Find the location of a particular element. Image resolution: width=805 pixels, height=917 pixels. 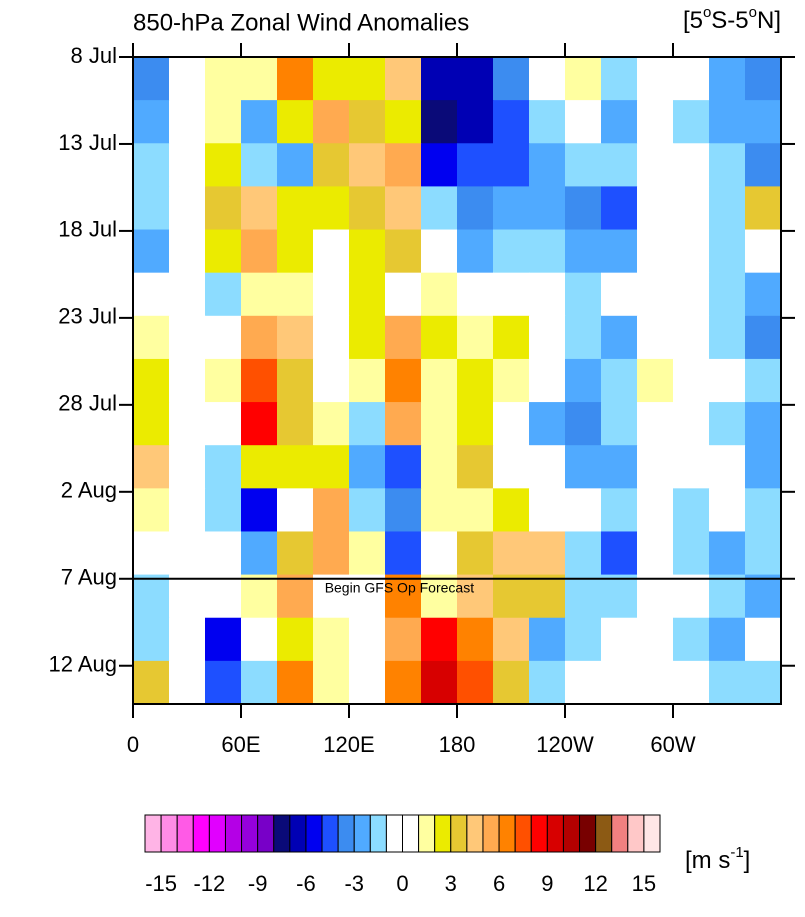

x-tick-label: 180 is located at coordinates (457, 744).